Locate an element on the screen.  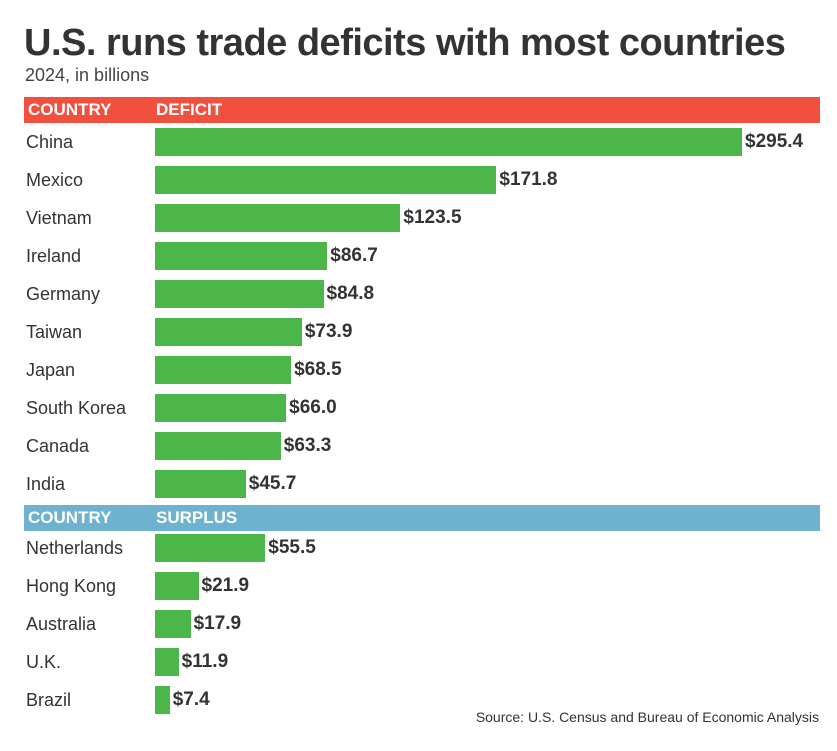
data-label: $171.8 is located at coordinates (528, 179).